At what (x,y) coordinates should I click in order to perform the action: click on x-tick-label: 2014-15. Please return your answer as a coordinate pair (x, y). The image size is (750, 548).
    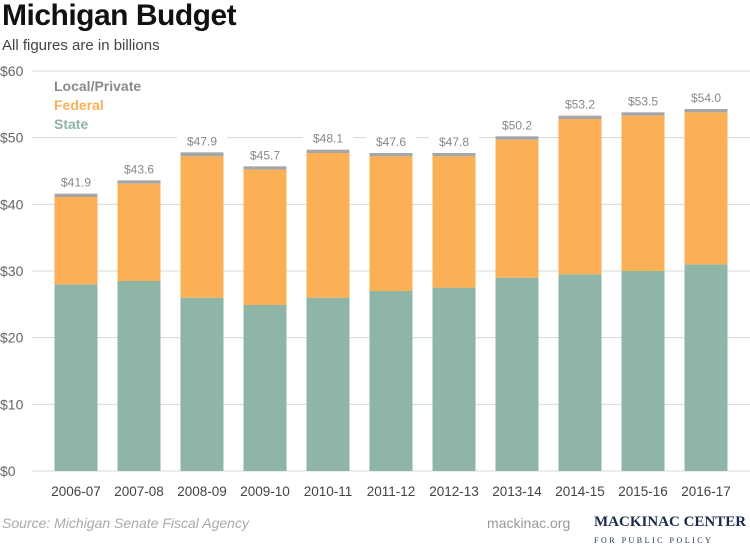
    Looking at the image, I should click on (580, 491).